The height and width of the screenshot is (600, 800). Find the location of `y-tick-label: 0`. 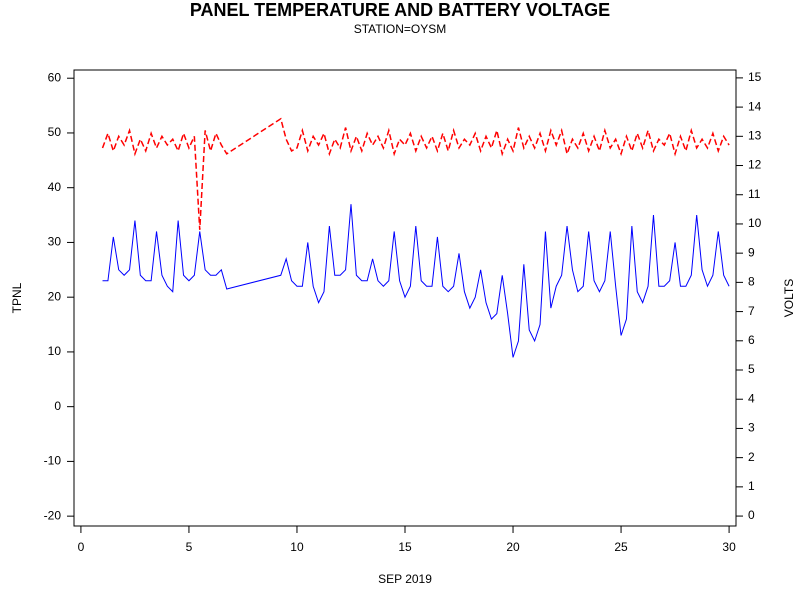

y-tick-label: 0 is located at coordinates (57, 406).